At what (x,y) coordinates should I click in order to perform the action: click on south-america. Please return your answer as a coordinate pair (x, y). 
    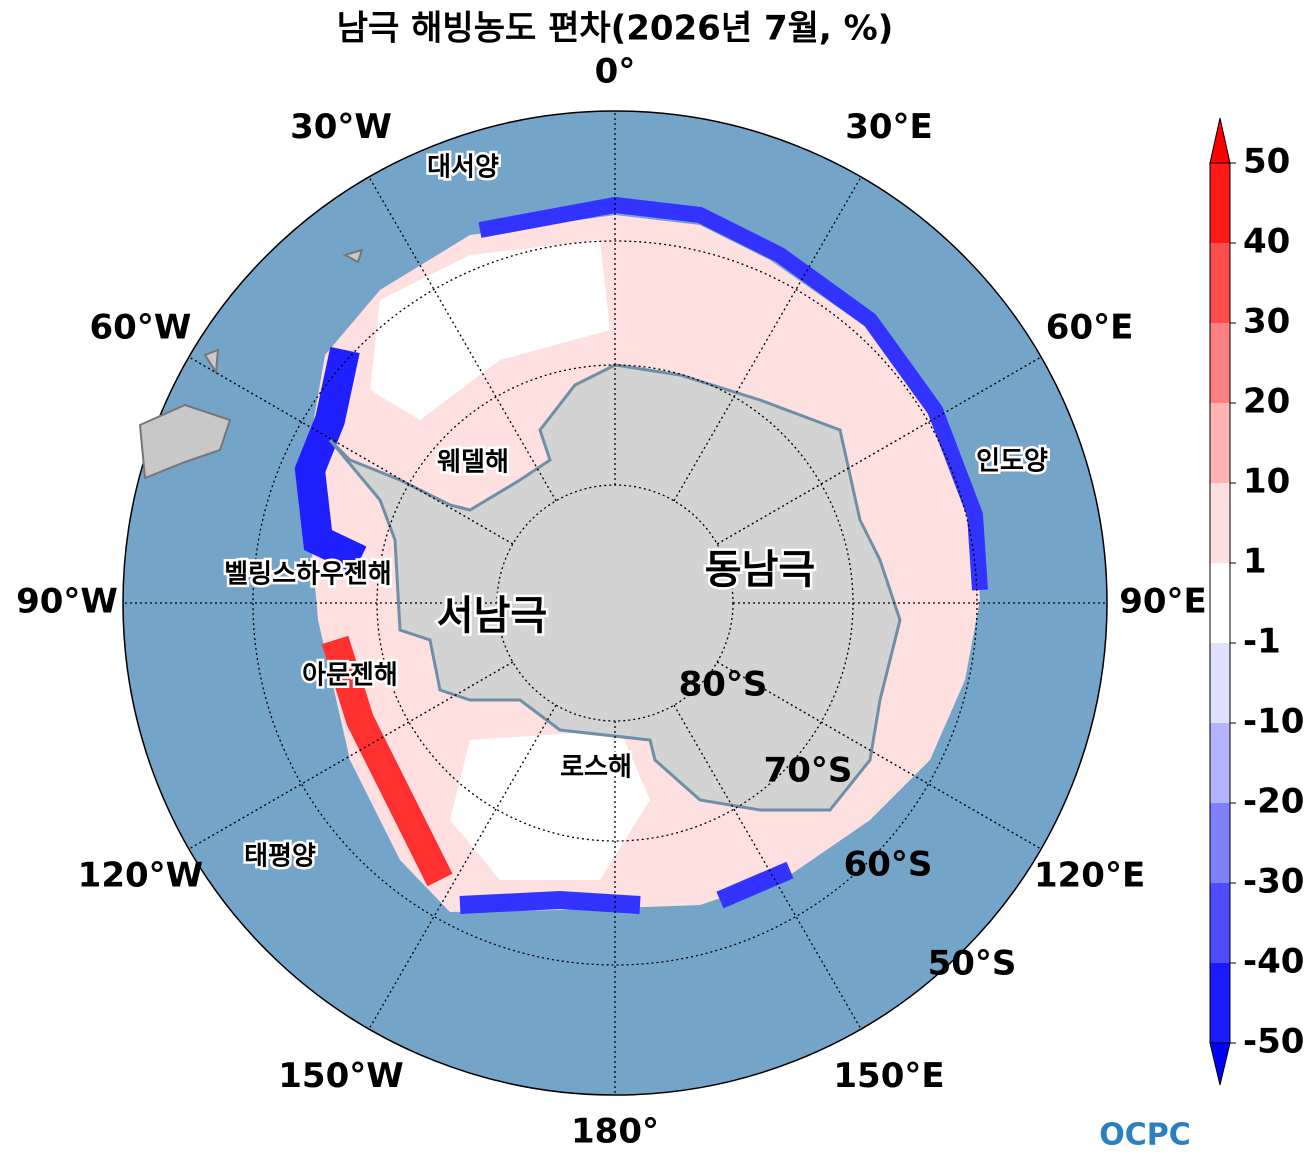
    Looking at the image, I should click on (251, 364).